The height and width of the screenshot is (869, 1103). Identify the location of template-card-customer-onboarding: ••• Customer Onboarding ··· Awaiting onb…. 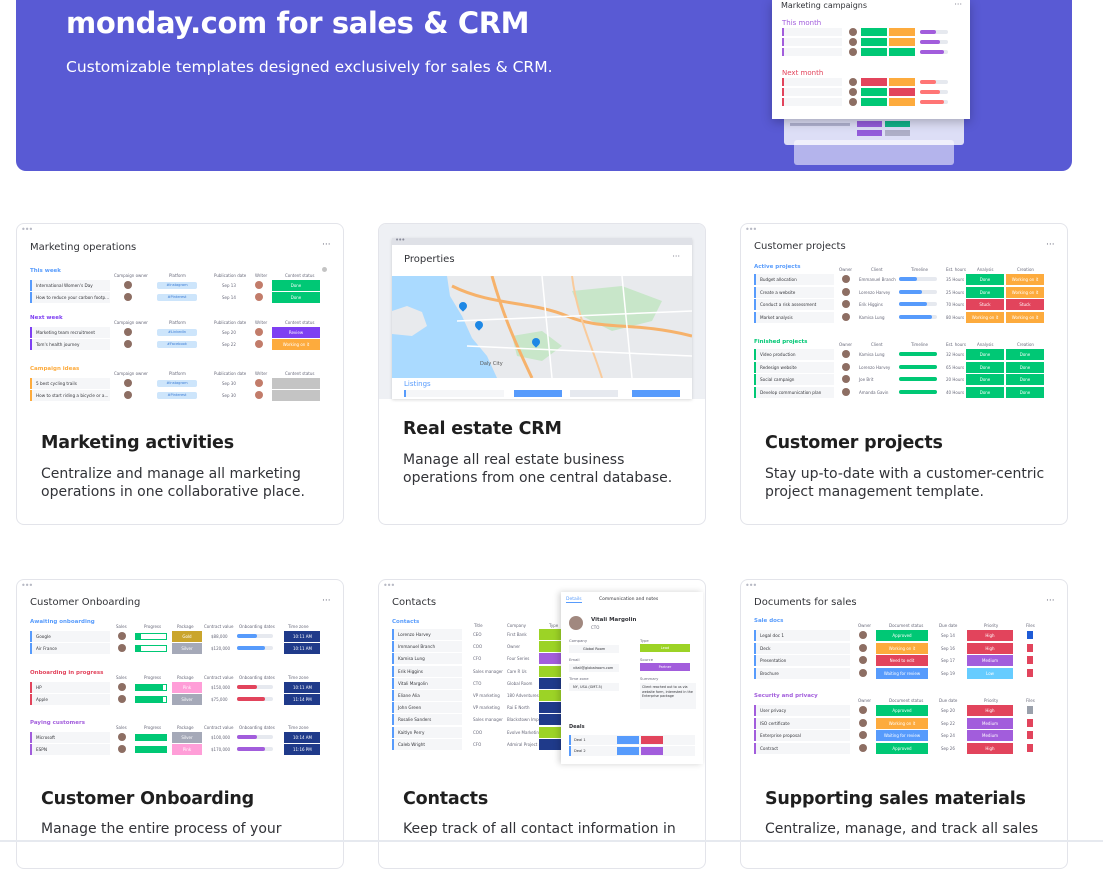
(180, 724).